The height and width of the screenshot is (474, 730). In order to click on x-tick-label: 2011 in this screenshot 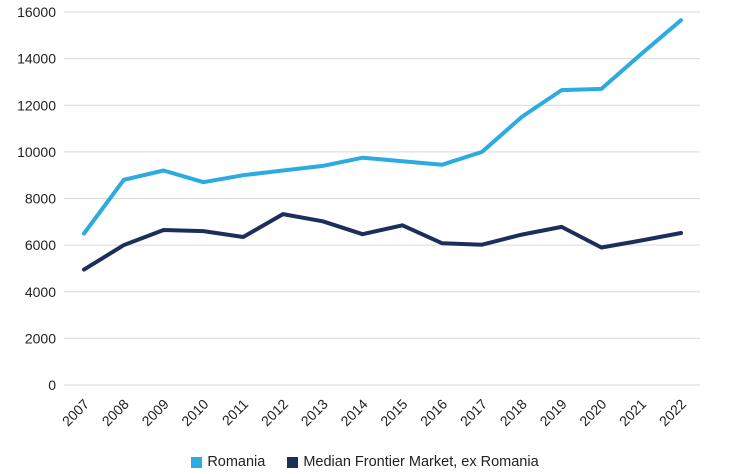, I will do `click(235, 412)`.